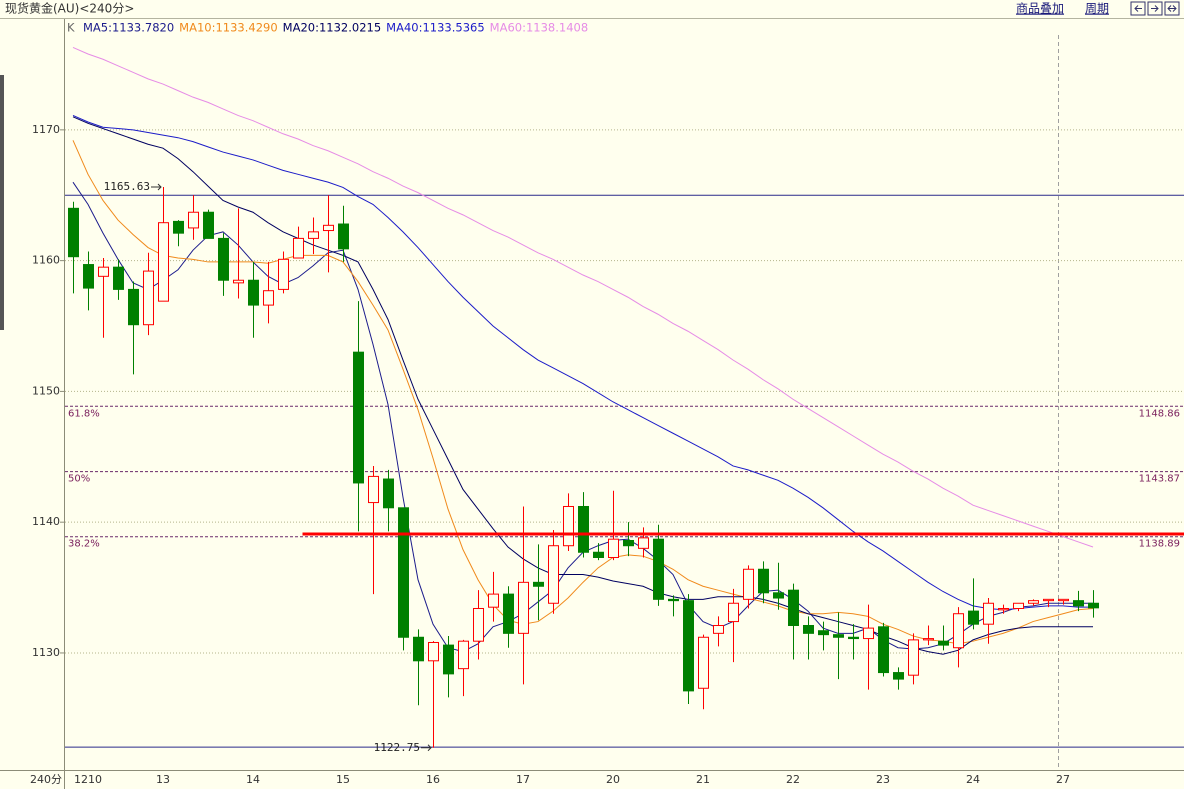 This screenshot has width=1184, height=789. I want to click on legend-entry: MA40:1133.5365, so click(435, 28).